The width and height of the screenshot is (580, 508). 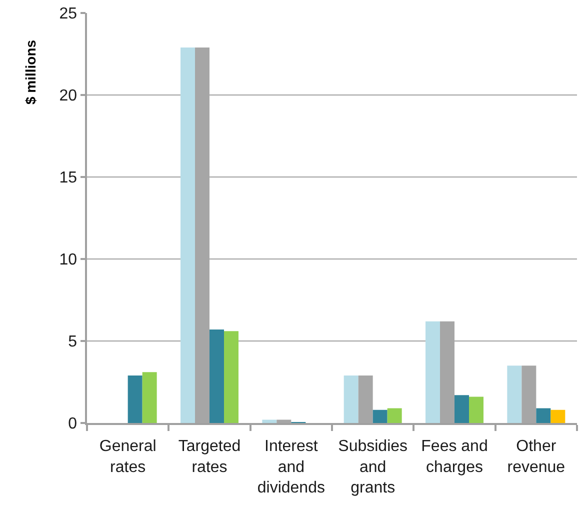 I want to click on y-tick-label: 25, so click(x=68, y=14).